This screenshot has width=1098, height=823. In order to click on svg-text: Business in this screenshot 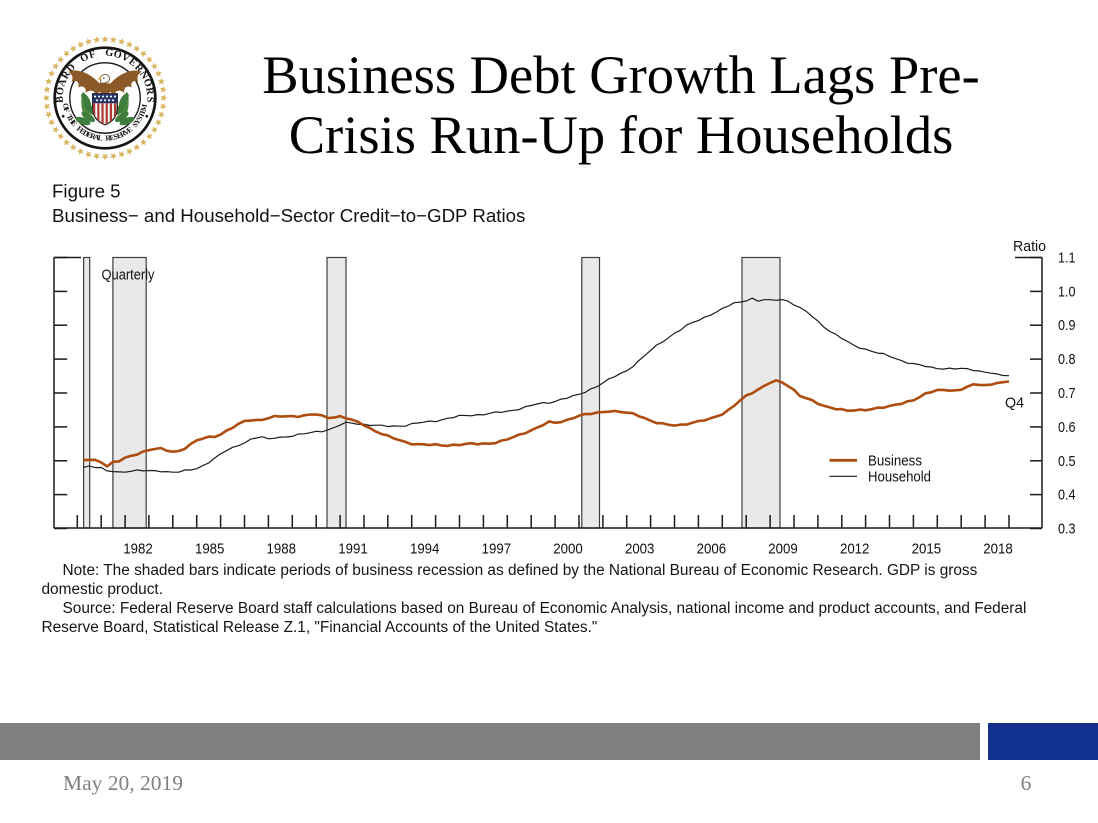, I will do `click(895, 460)`.